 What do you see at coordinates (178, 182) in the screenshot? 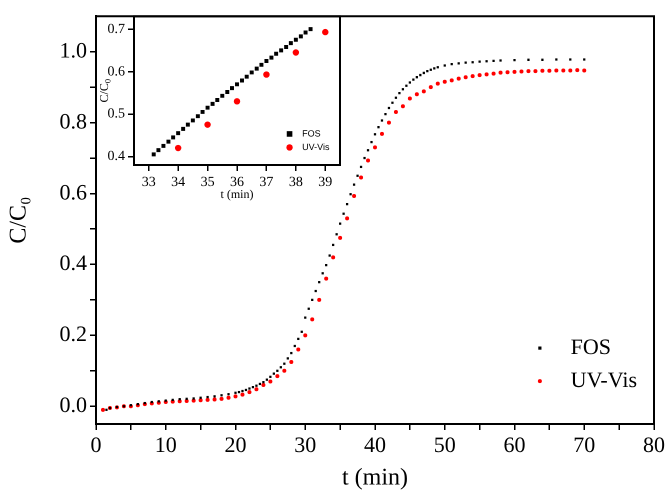
I see `x-tick-label: 34` at bounding box center [178, 182].